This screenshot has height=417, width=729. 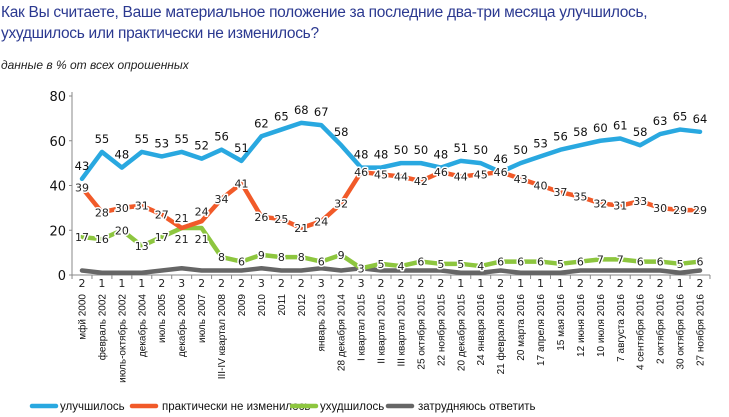 I want to click on data-label-series-0: 67, so click(x=321, y=112).